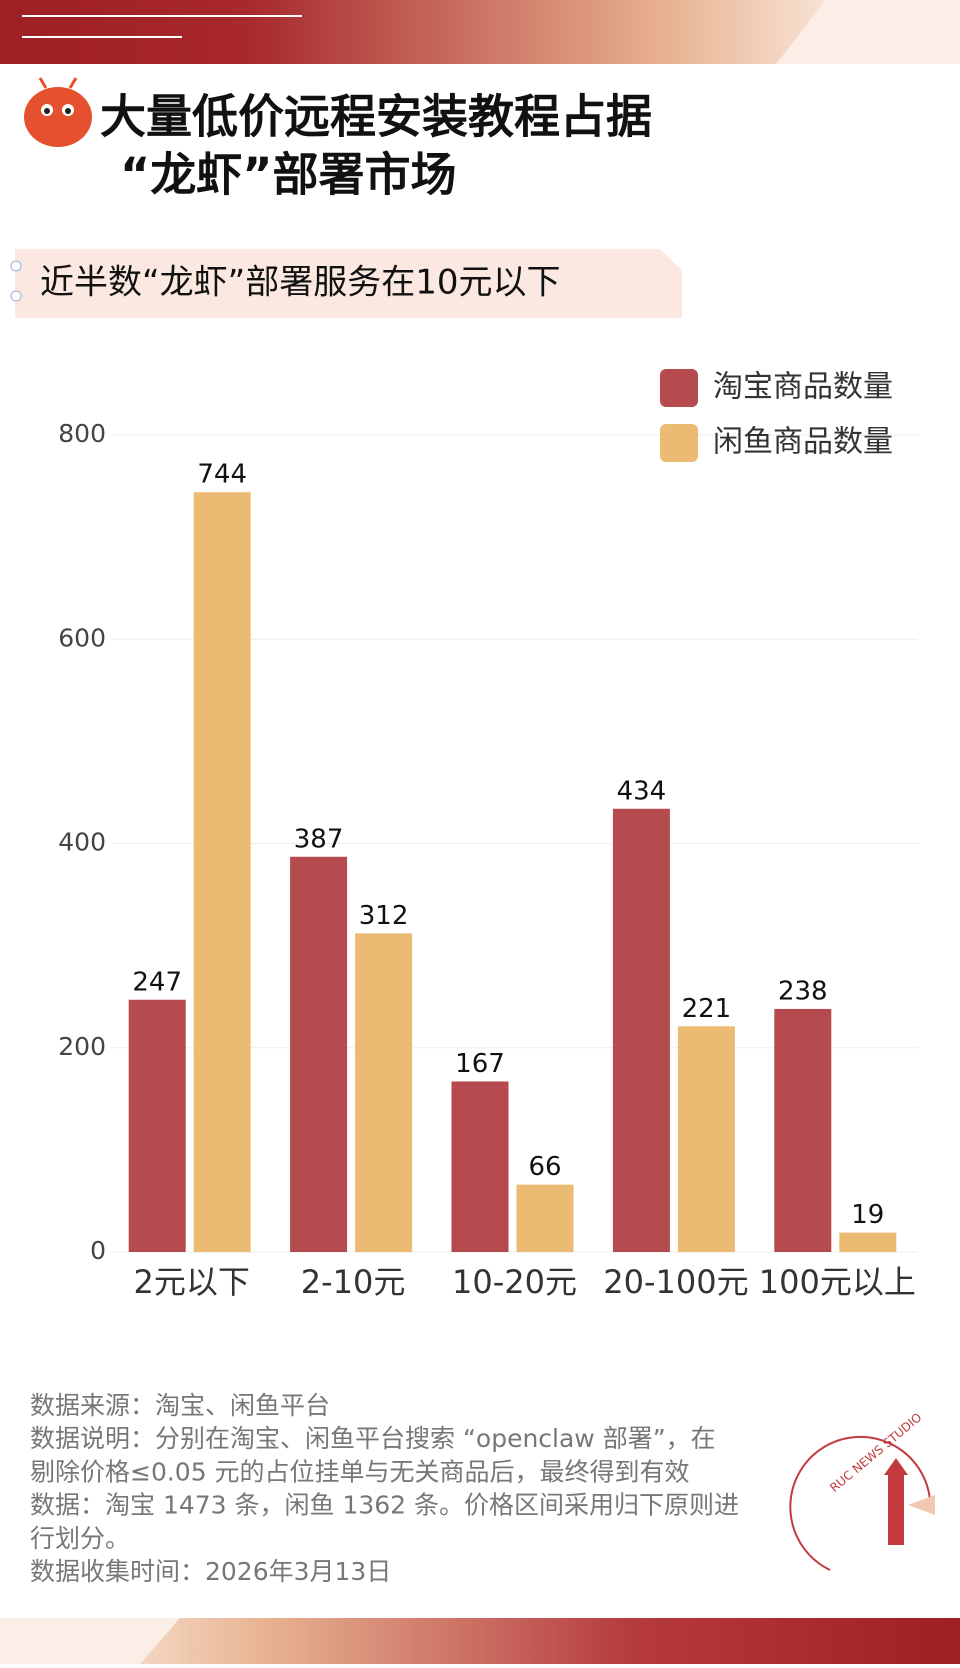 The image size is (960, 1668). Describe the element at coordinates (360, 1471) in the screenshot. I see `footer-note: 剔除价格≤0.05 元的占位挂单与无关商品后，最终得到有效` at that location.